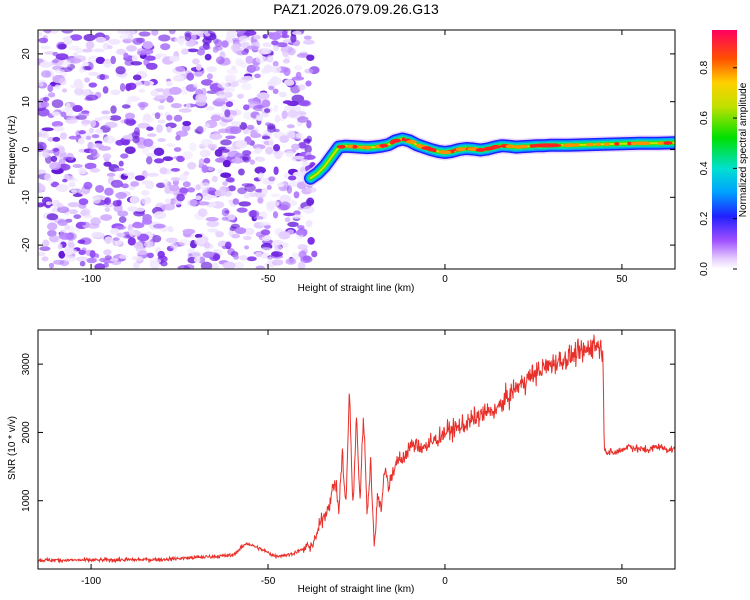 The width and height of the screenshot is (750, 600). I want to click on snr-xtick-label: 50, so click(622, 581).